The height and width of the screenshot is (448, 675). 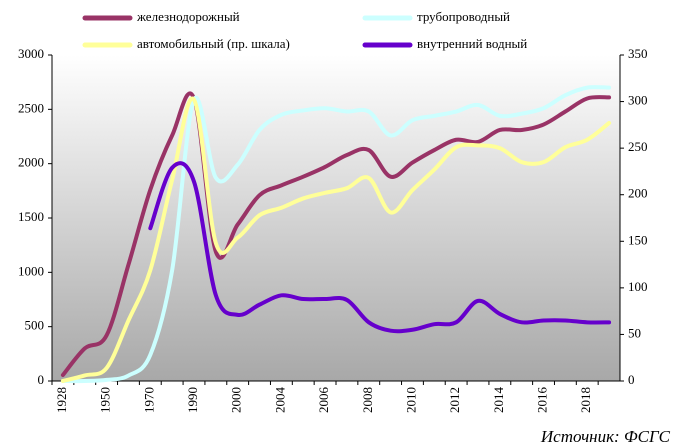 I want to click on source: Источник: ФСГС, so click(x=605, y=436).